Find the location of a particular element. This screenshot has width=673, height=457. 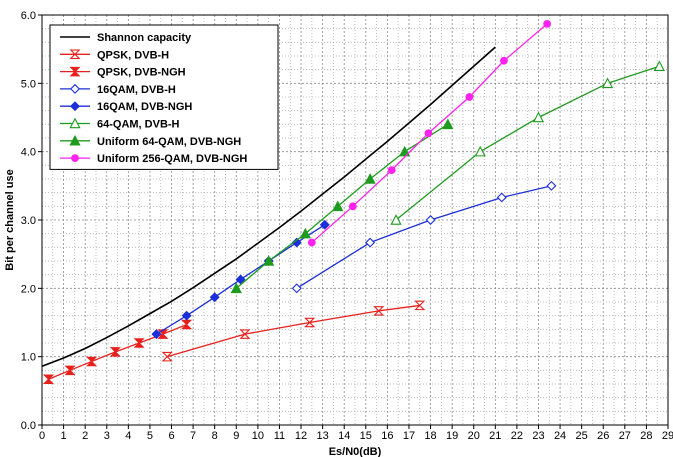

x-tick-label: 28 is located at coordinates (646, 436).